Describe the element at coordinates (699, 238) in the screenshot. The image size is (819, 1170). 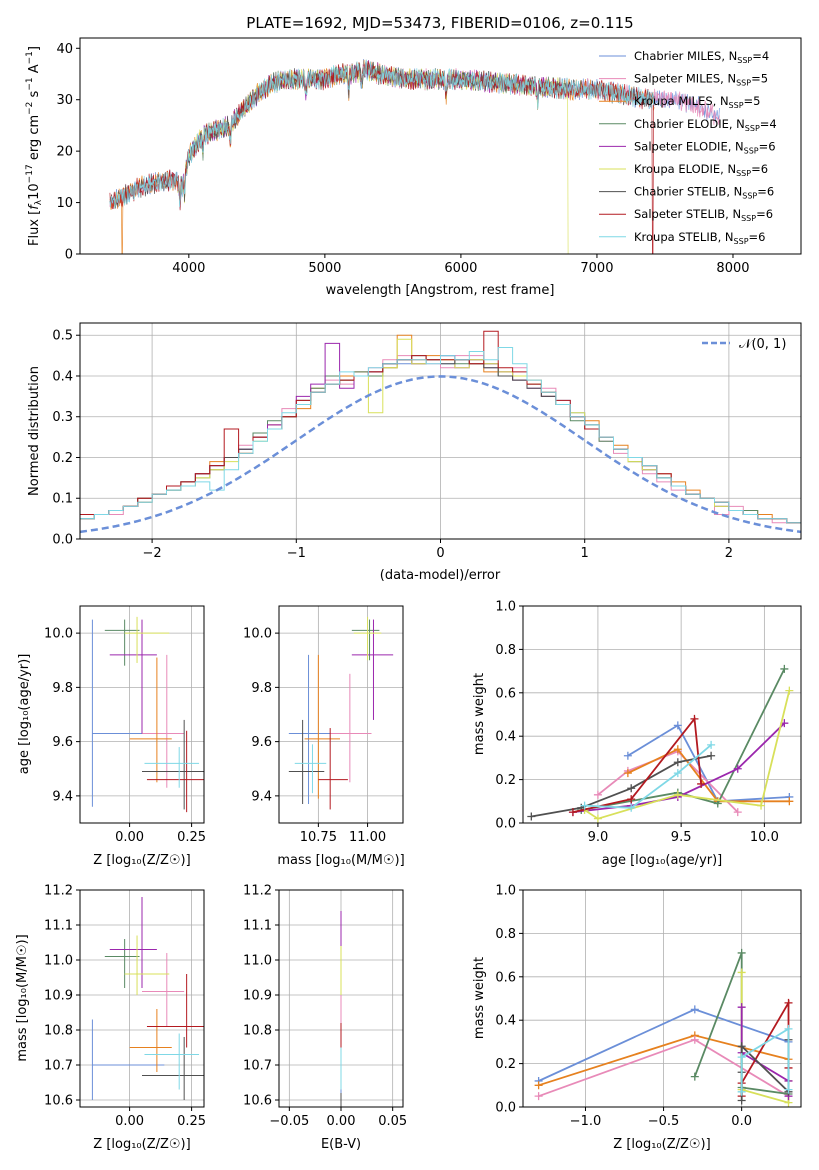
I see `legend-label: Kroupa STELIB, NSSP=6` at that location.